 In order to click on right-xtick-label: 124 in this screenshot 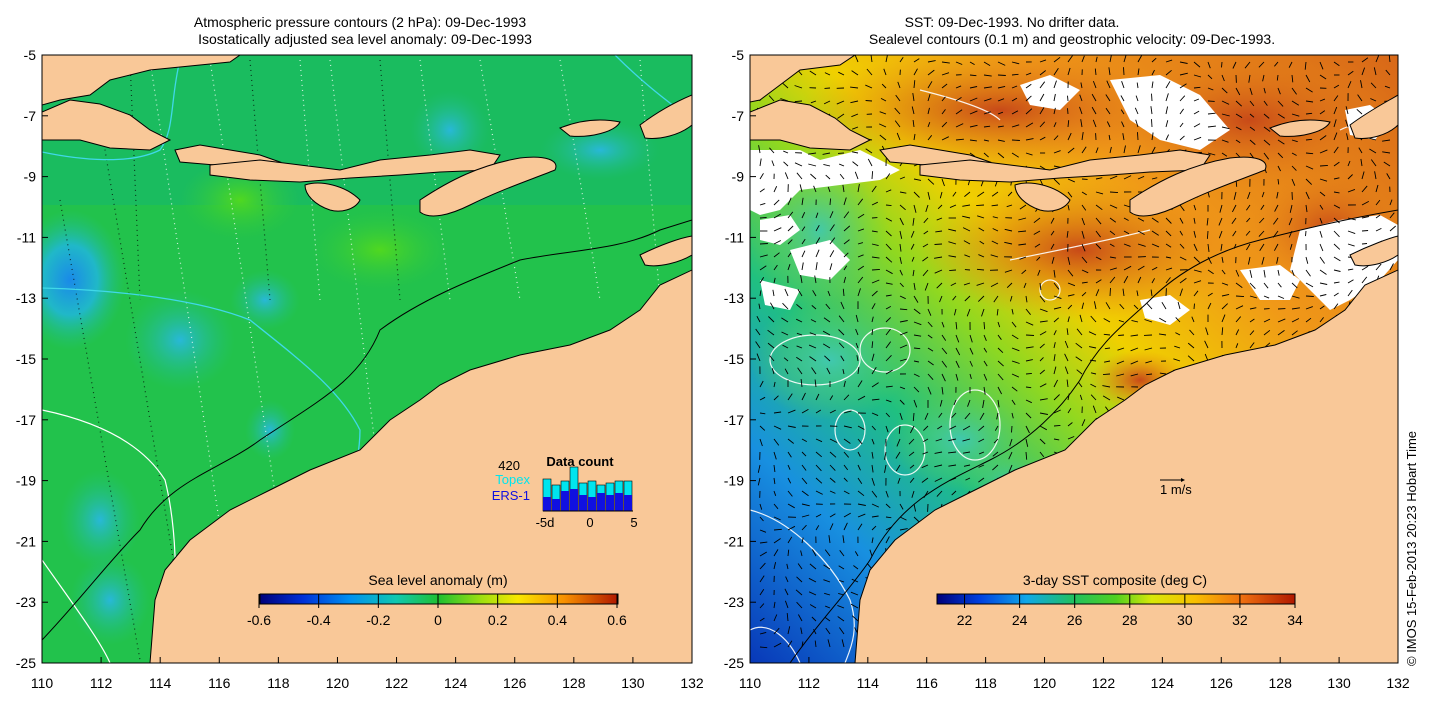, I will do `click(1163, 683)`.